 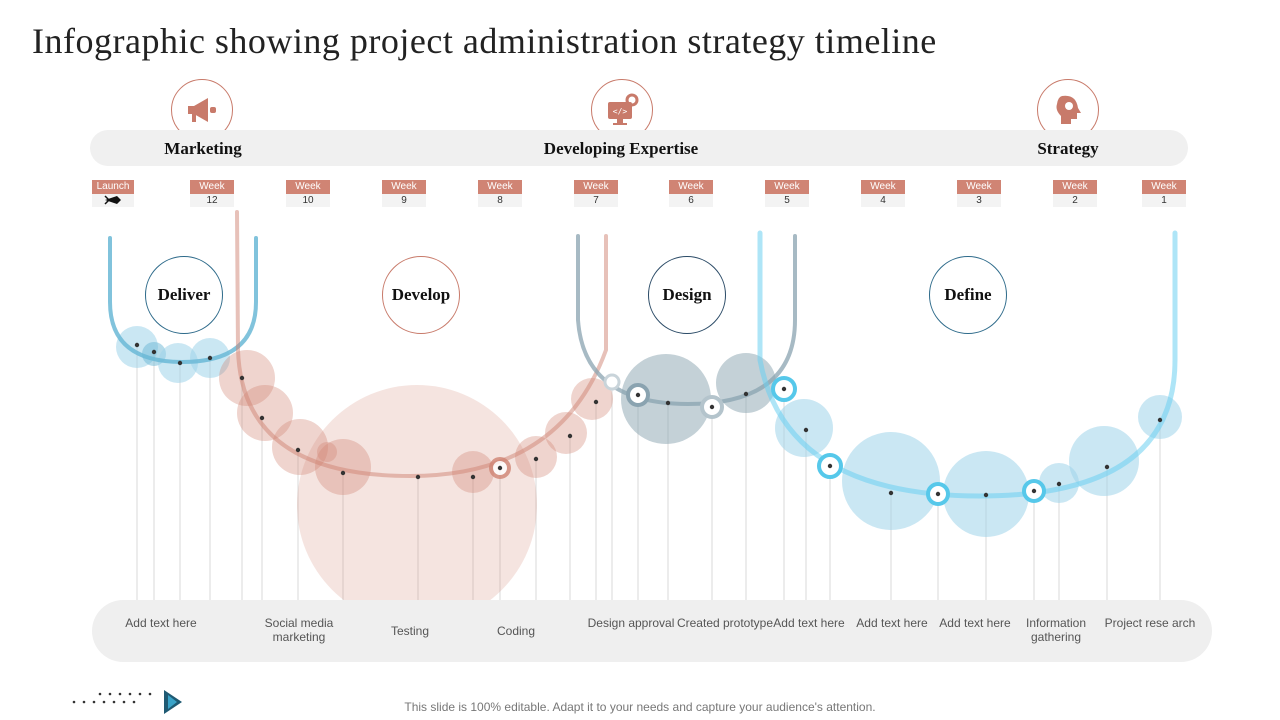 What do you see at coordinates (212, 193) in the screenshot?
I see `week-tag: Week 12` at bounding box center [212, 193].